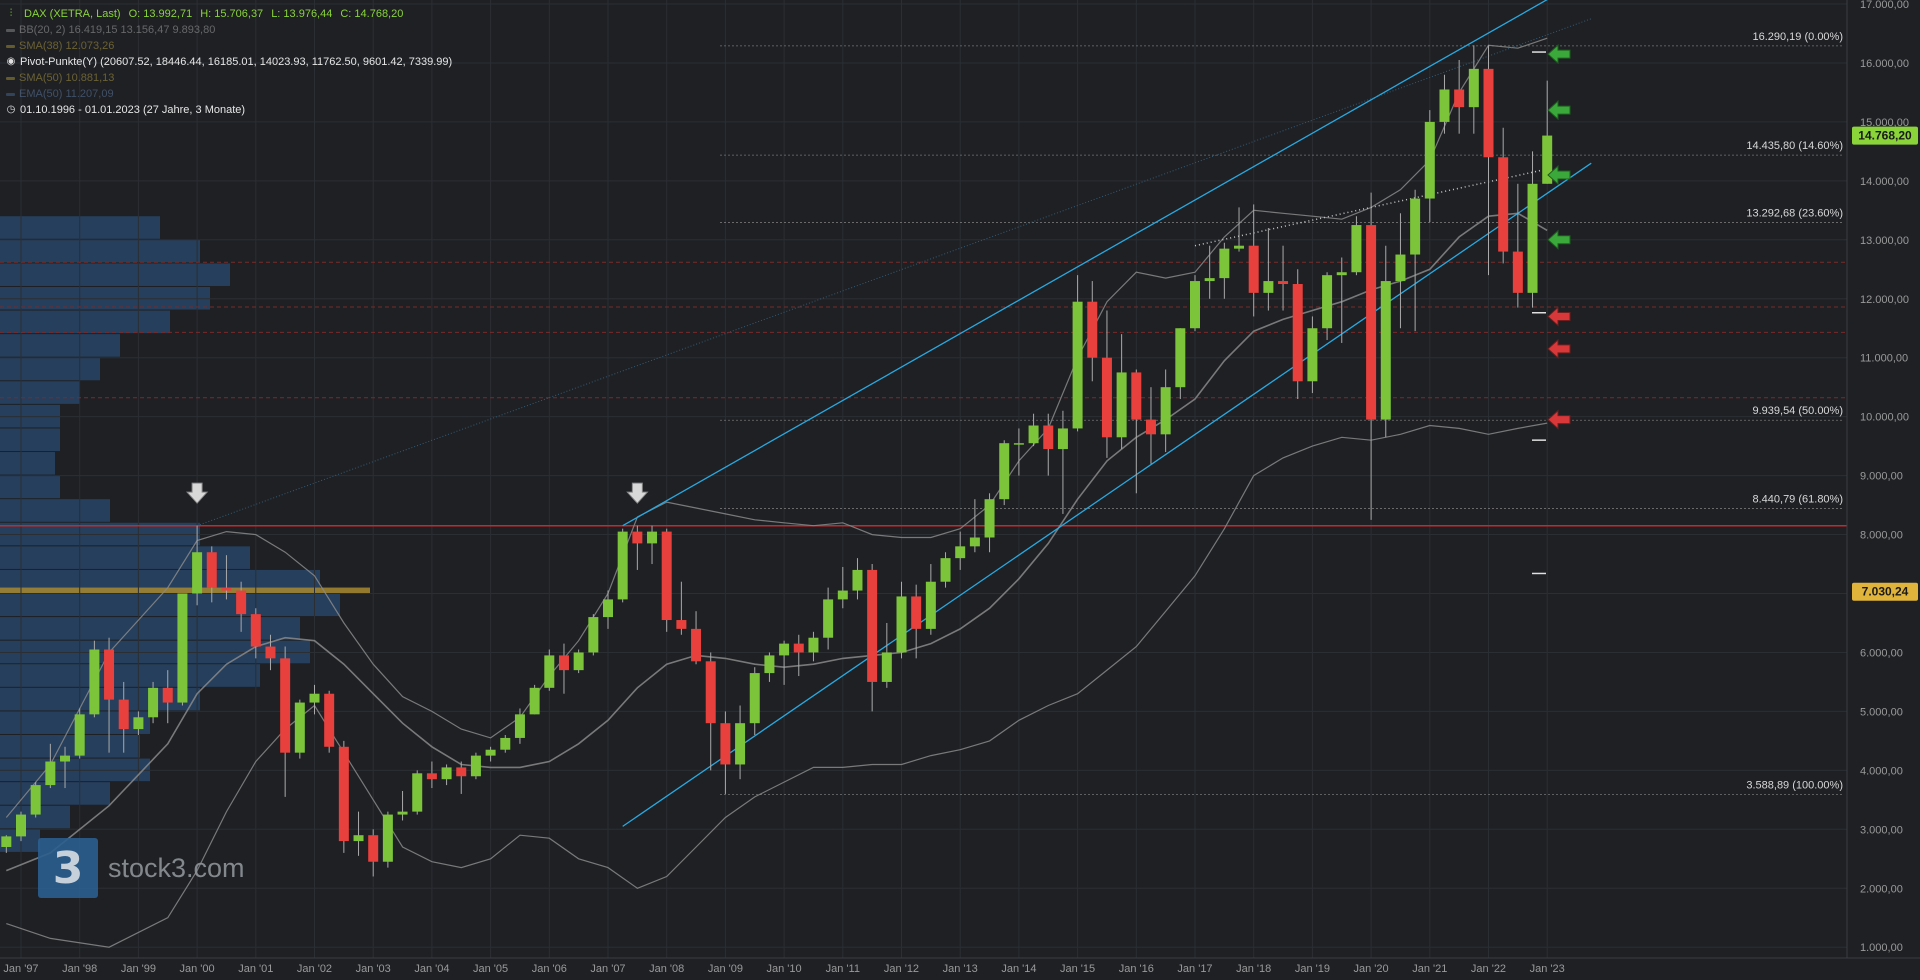 This screenshot has width=1920, height=980. Describe the element at coordinates (1881, 948) in the screenshot. I see `y-tick-label: 1.000,00` at that location.